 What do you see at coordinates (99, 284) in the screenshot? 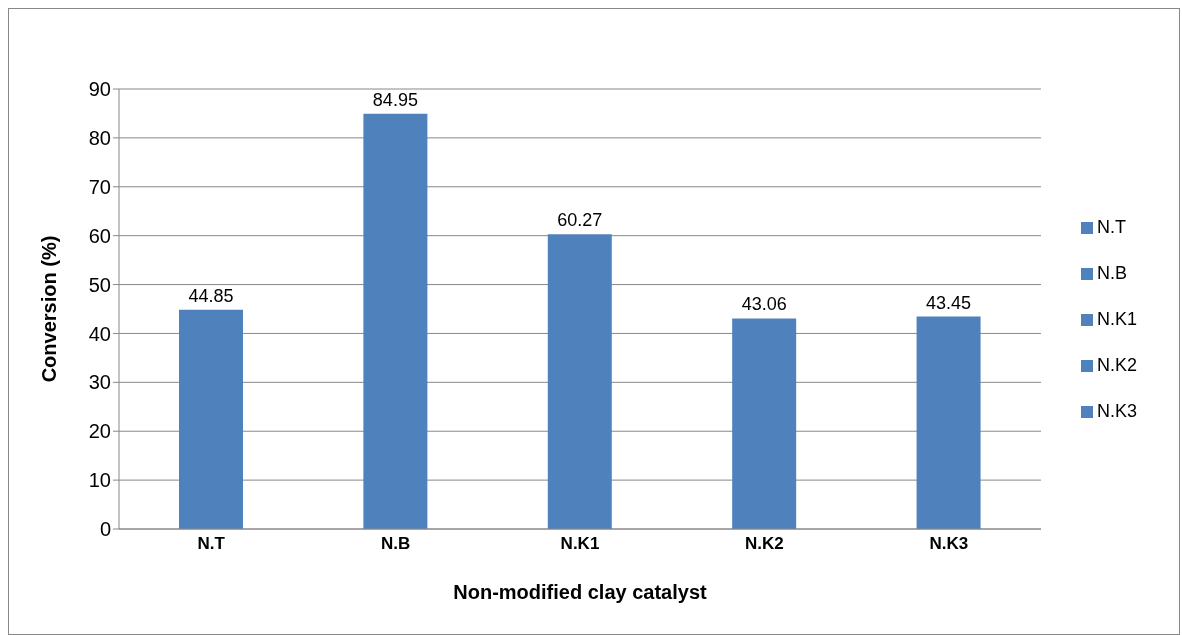
I see `y-tick-label: 50` at bounding box center [99, 284].